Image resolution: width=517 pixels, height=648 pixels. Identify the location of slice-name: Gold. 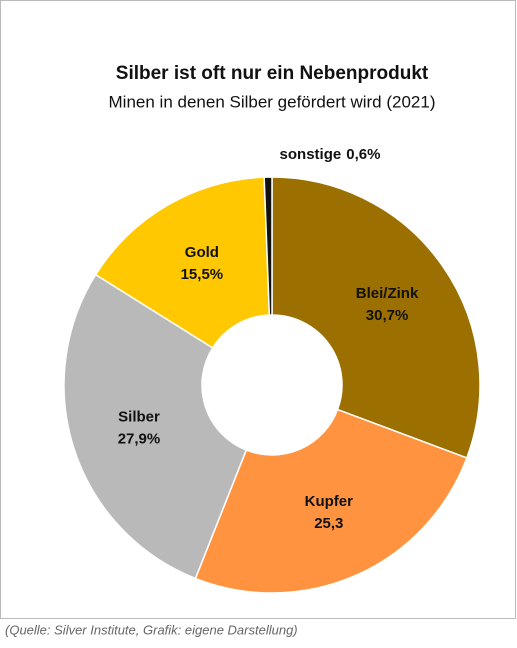
(202, 252).